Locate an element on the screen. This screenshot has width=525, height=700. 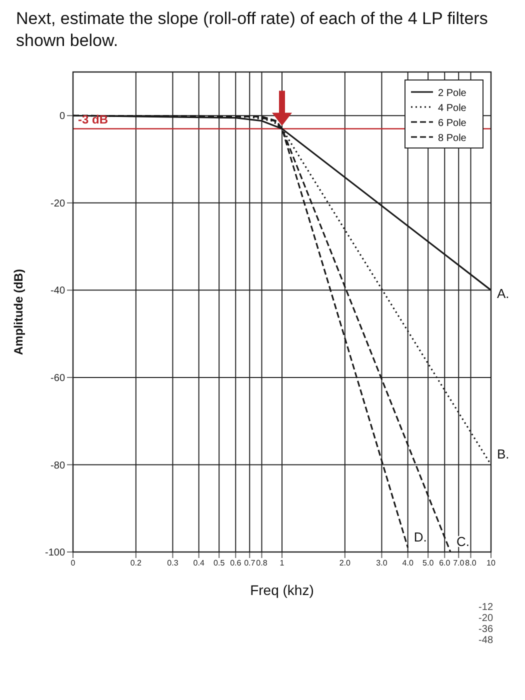
text: -20 is located at coordinates (485, 618).